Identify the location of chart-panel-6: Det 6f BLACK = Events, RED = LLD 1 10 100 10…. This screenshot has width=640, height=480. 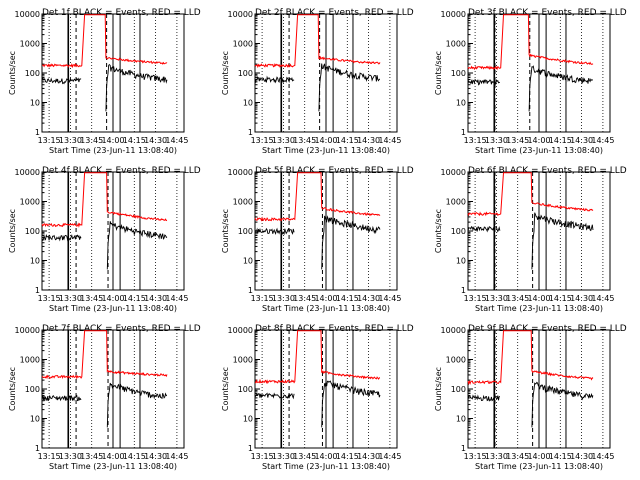
(530, 239).